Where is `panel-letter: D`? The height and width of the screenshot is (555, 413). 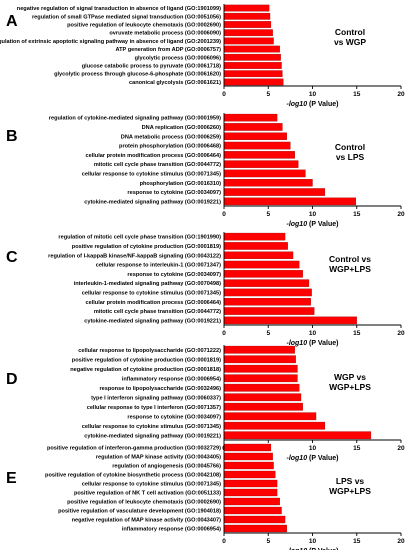 panel-letter: D is located at coordinates (12, 379).